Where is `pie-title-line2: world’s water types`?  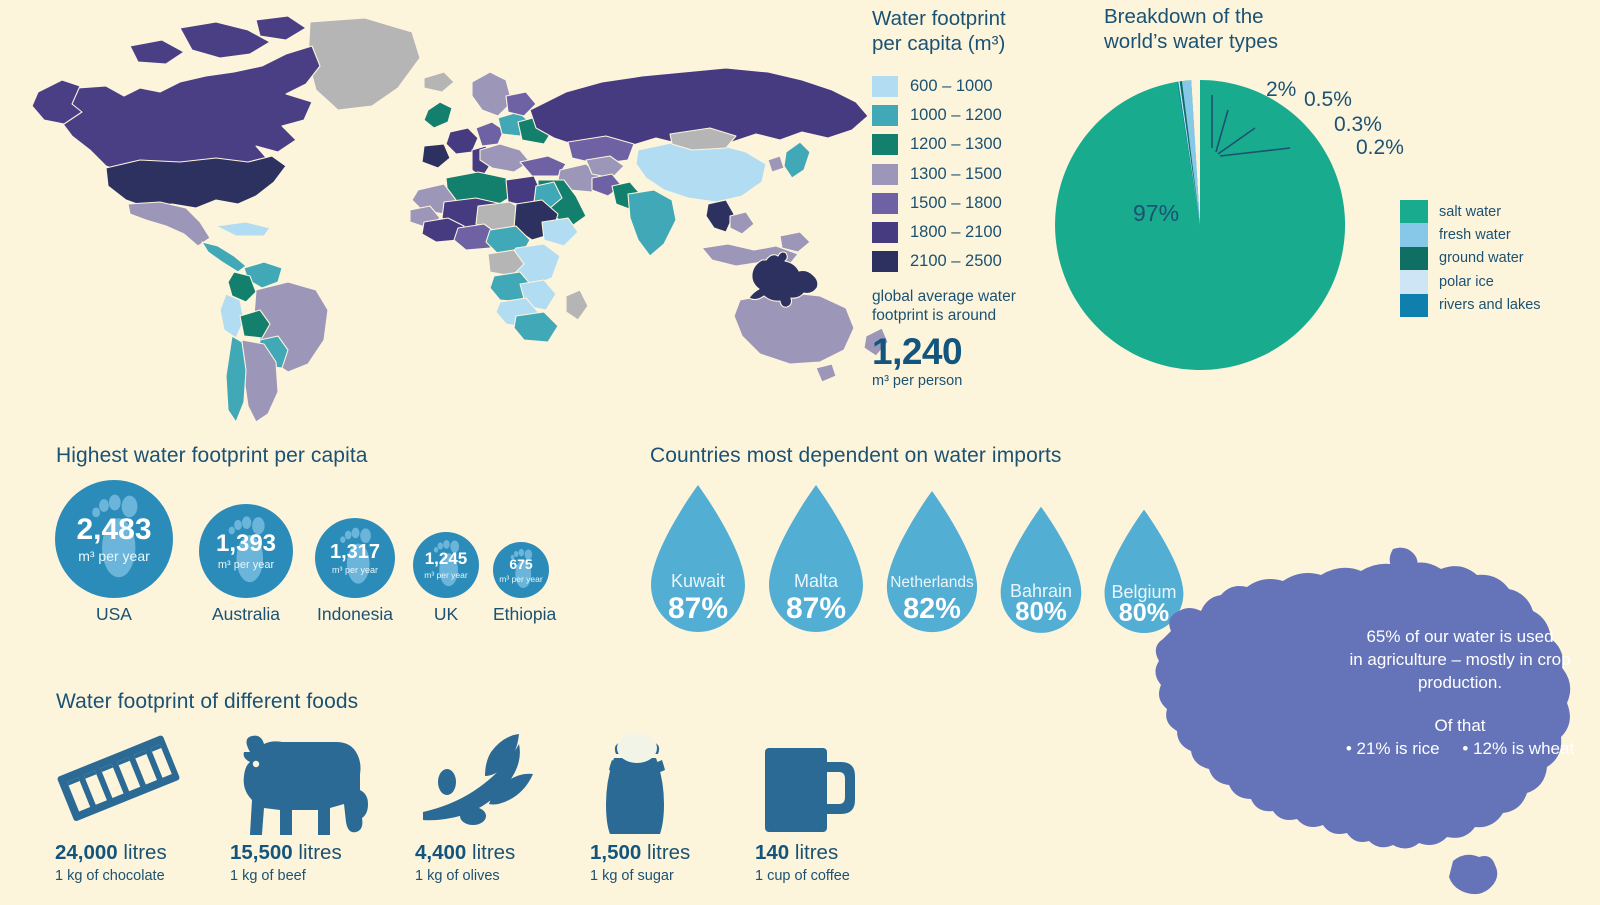
pie-title-line2: world’s water types is located at coordinates (1191, 41).